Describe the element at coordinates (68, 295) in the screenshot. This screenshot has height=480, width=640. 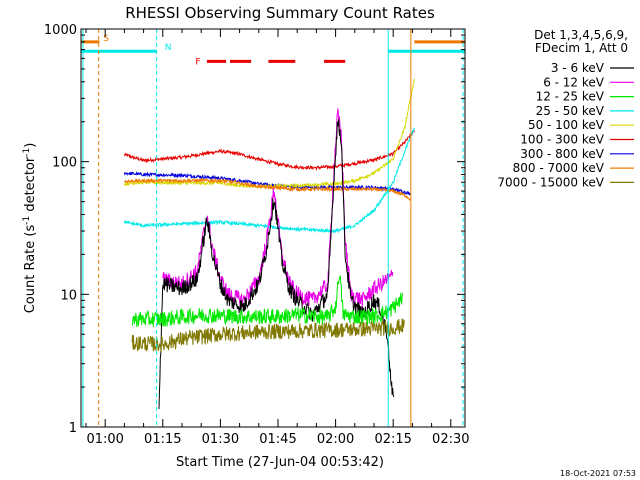
I see `y-tick-label: 10` at that location.